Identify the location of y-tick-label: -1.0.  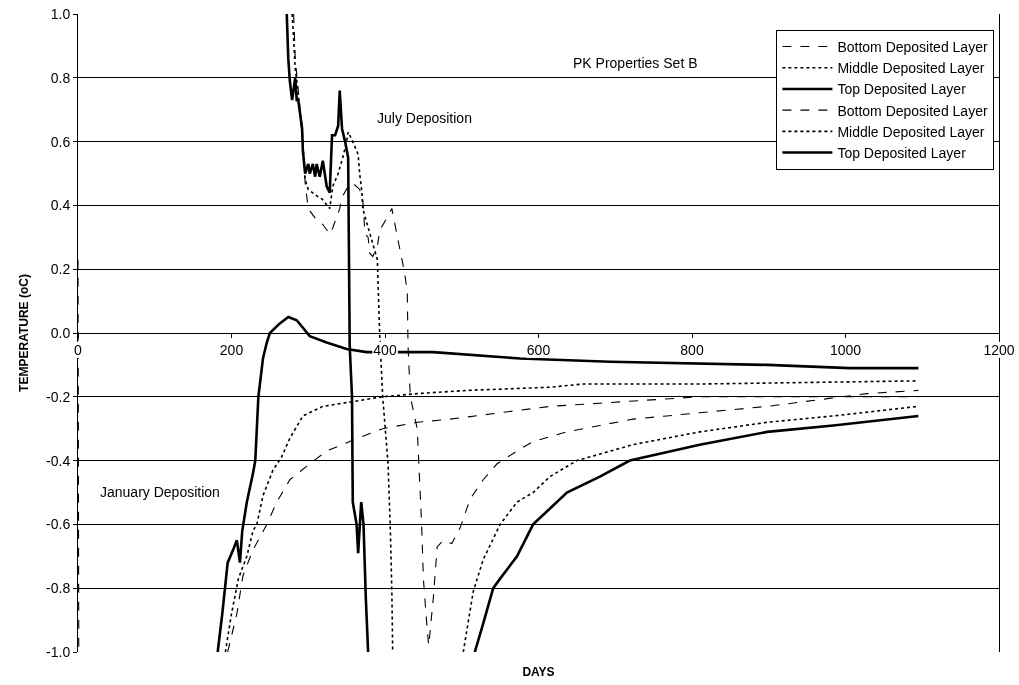
(58, 651).